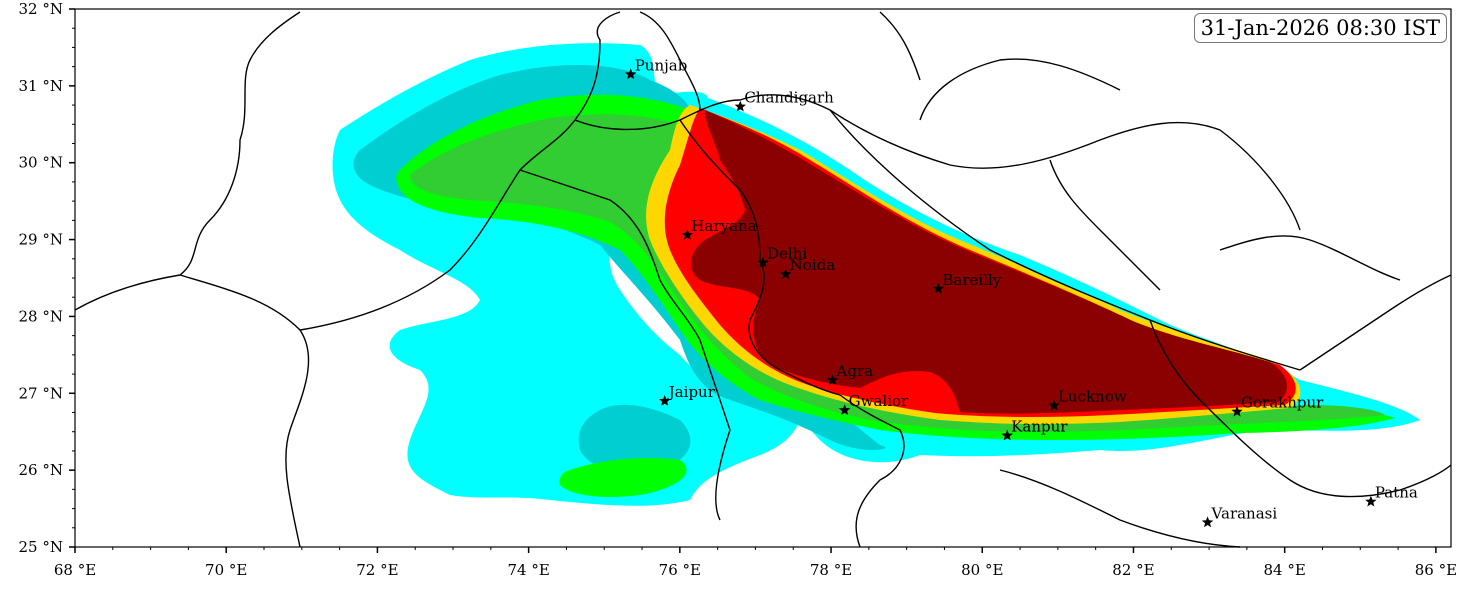  I want to click on y-tick-label: 32 °N, so click(41, 9).